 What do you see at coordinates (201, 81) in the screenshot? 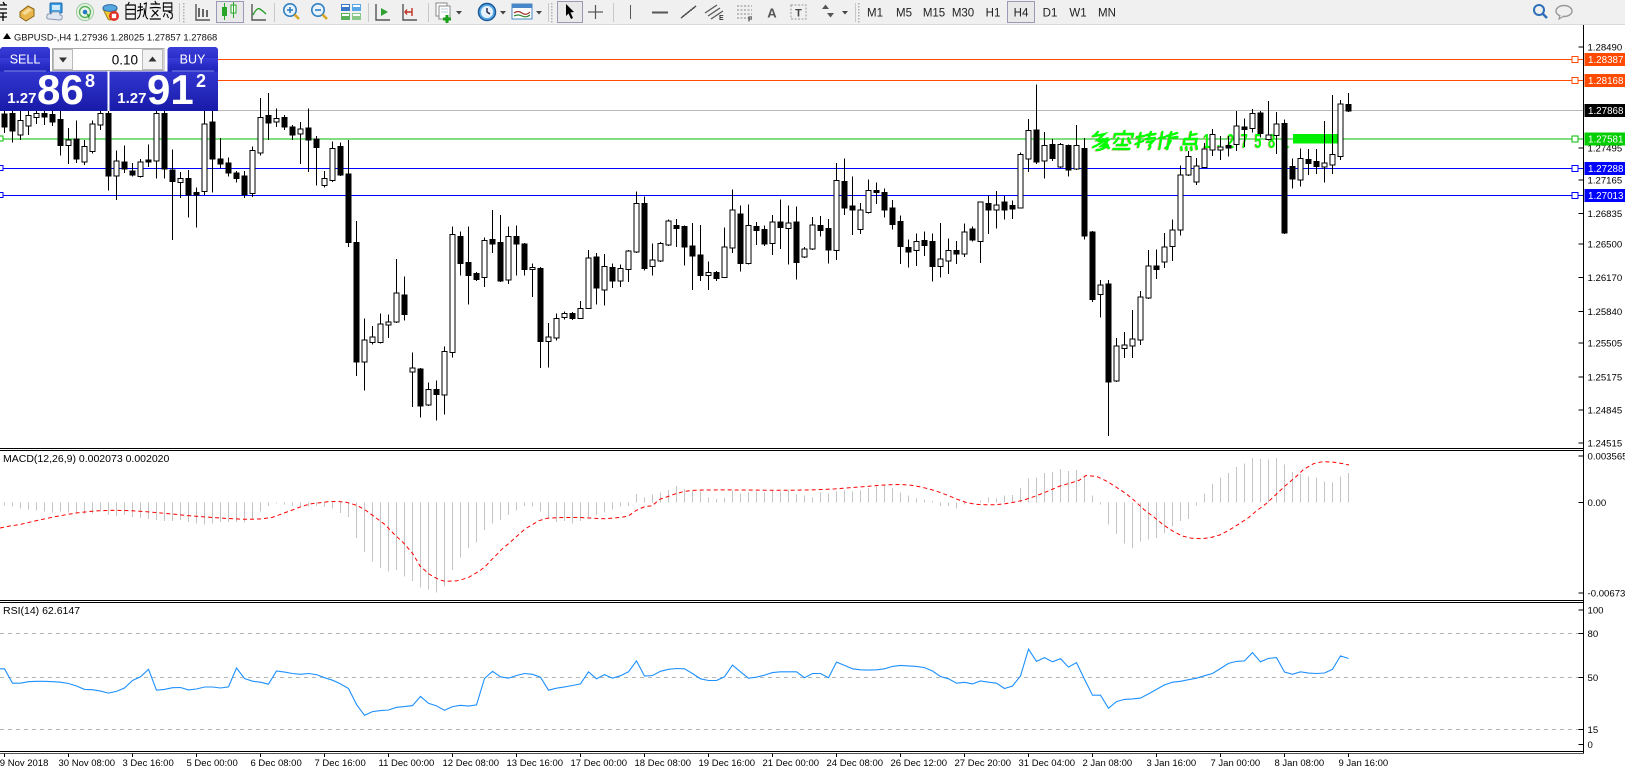
I see `svg-text: 2` at bounding box center [201, 81].